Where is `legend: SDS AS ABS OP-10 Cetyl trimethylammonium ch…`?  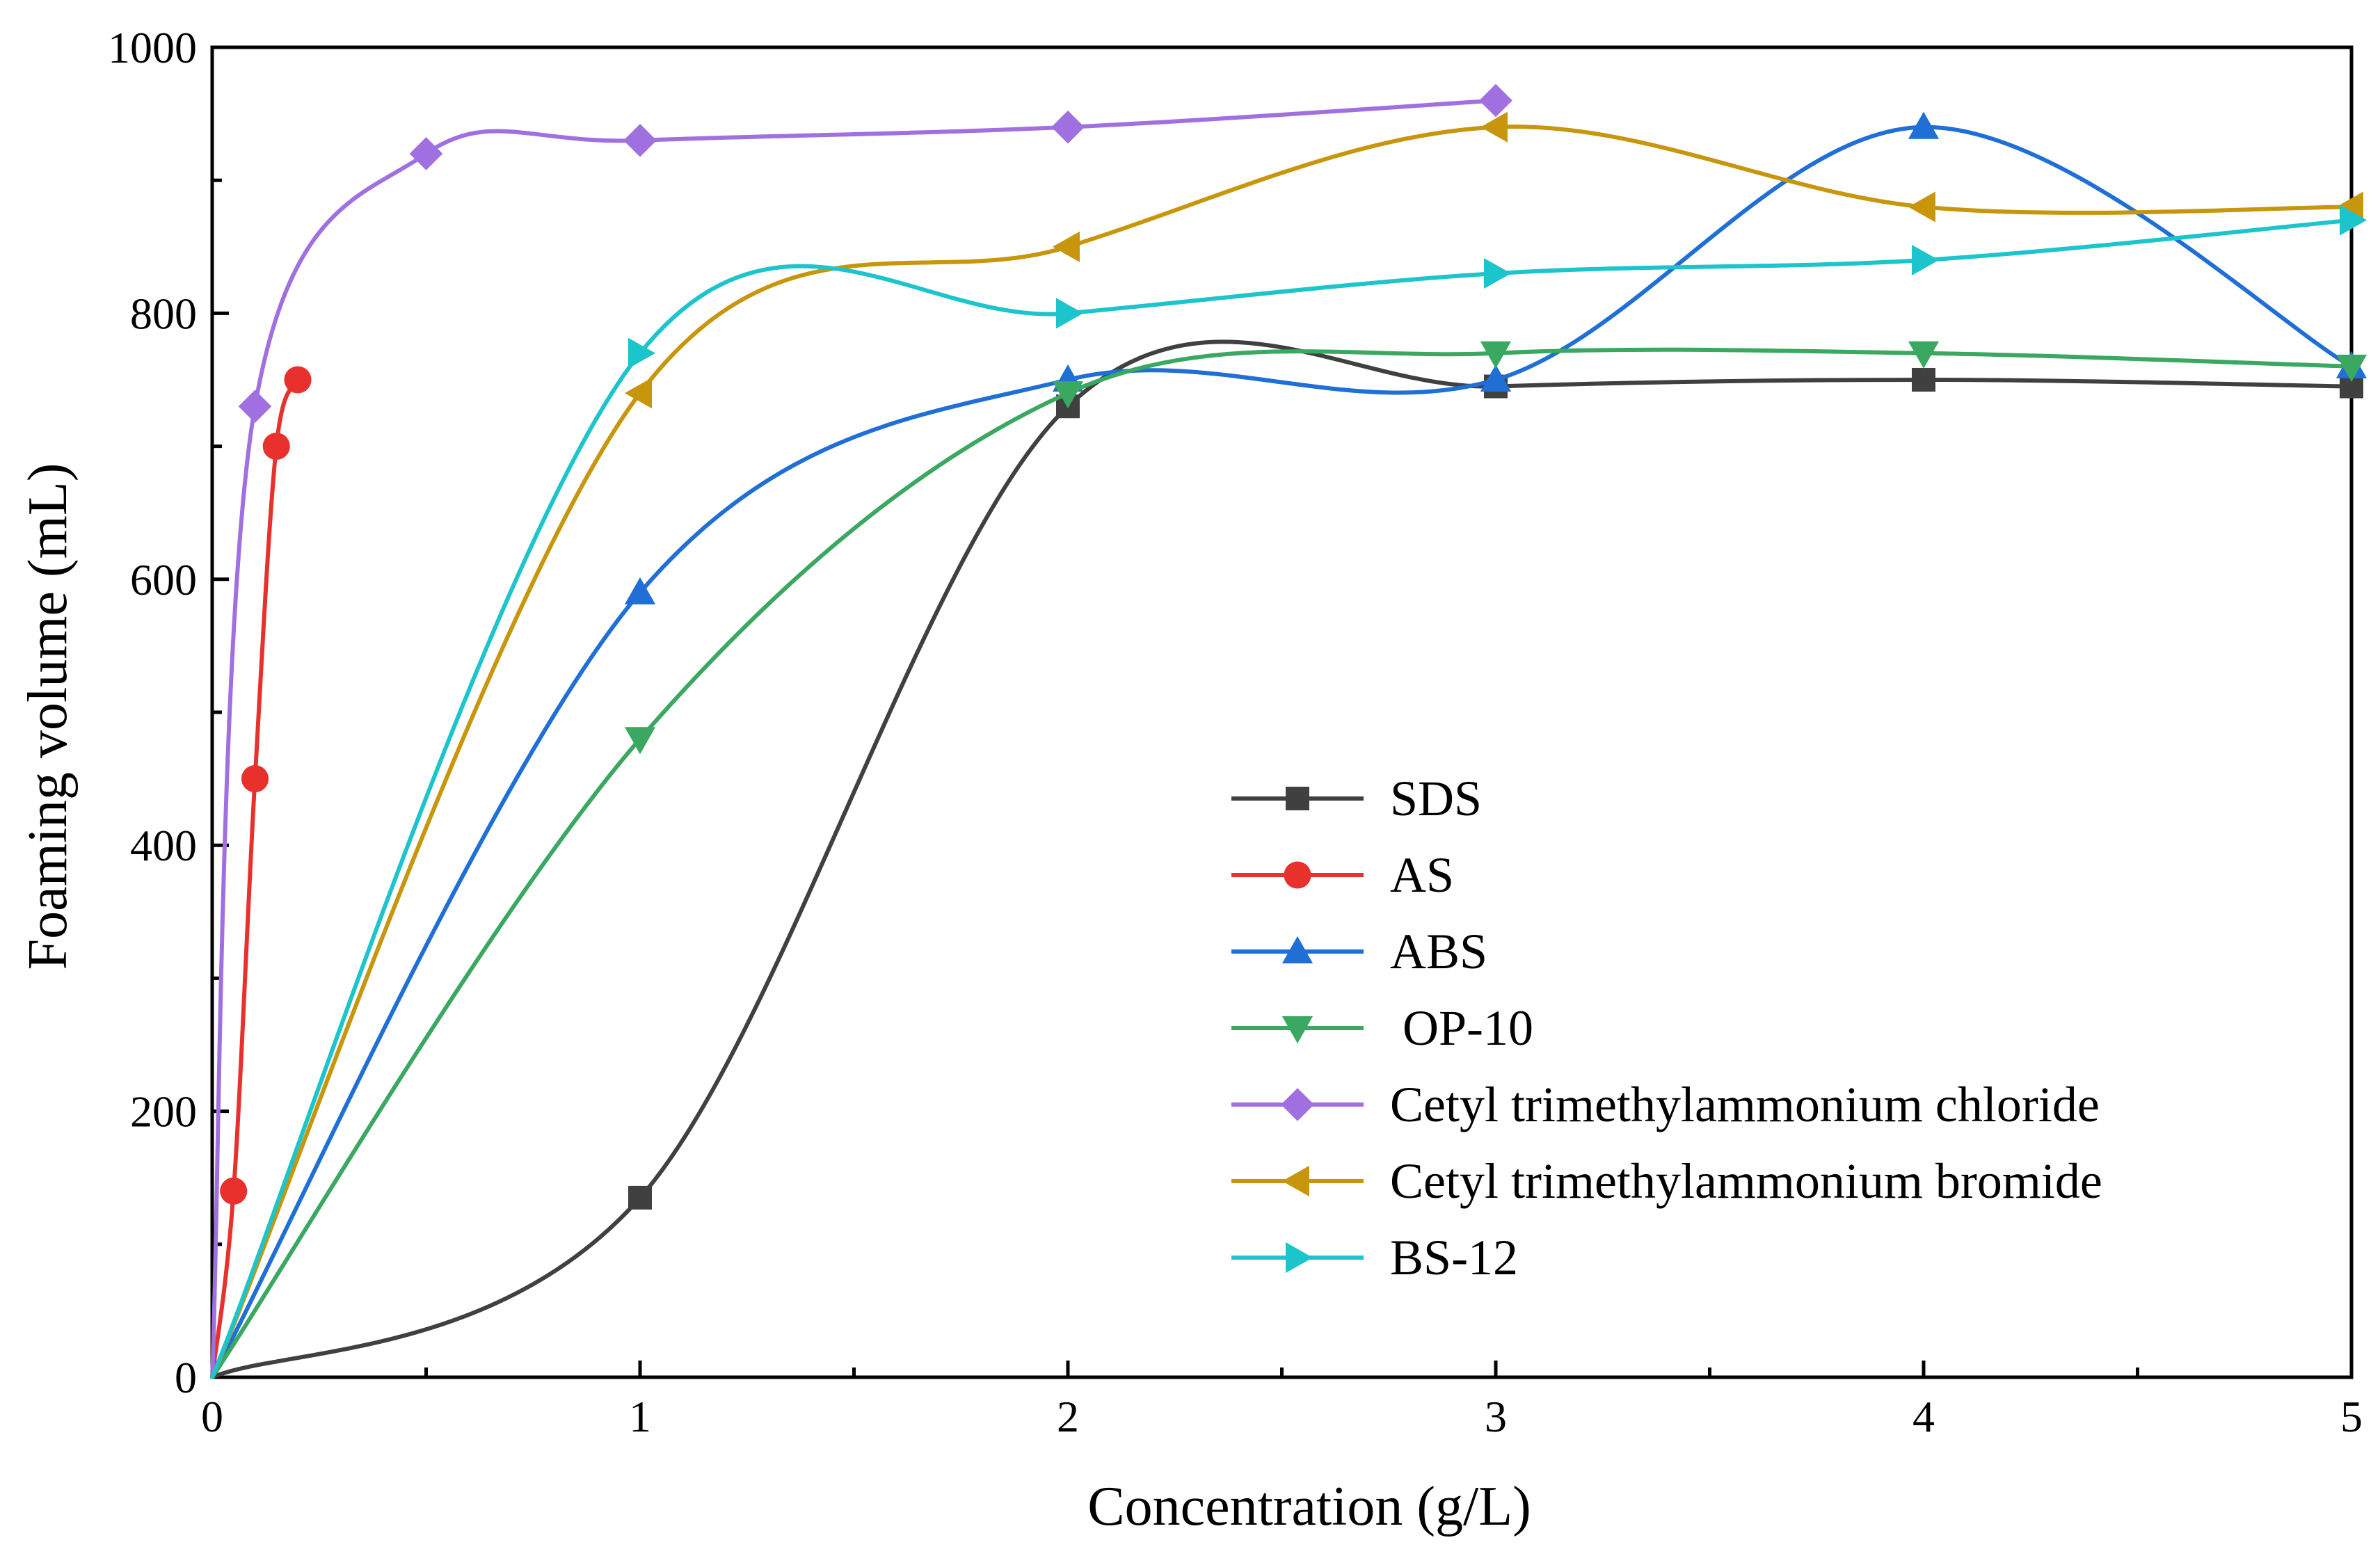 legend: SDS AS ABS OP-10 Cetyl trimethylammonium ch… is located at coordinates (1666, 1028).